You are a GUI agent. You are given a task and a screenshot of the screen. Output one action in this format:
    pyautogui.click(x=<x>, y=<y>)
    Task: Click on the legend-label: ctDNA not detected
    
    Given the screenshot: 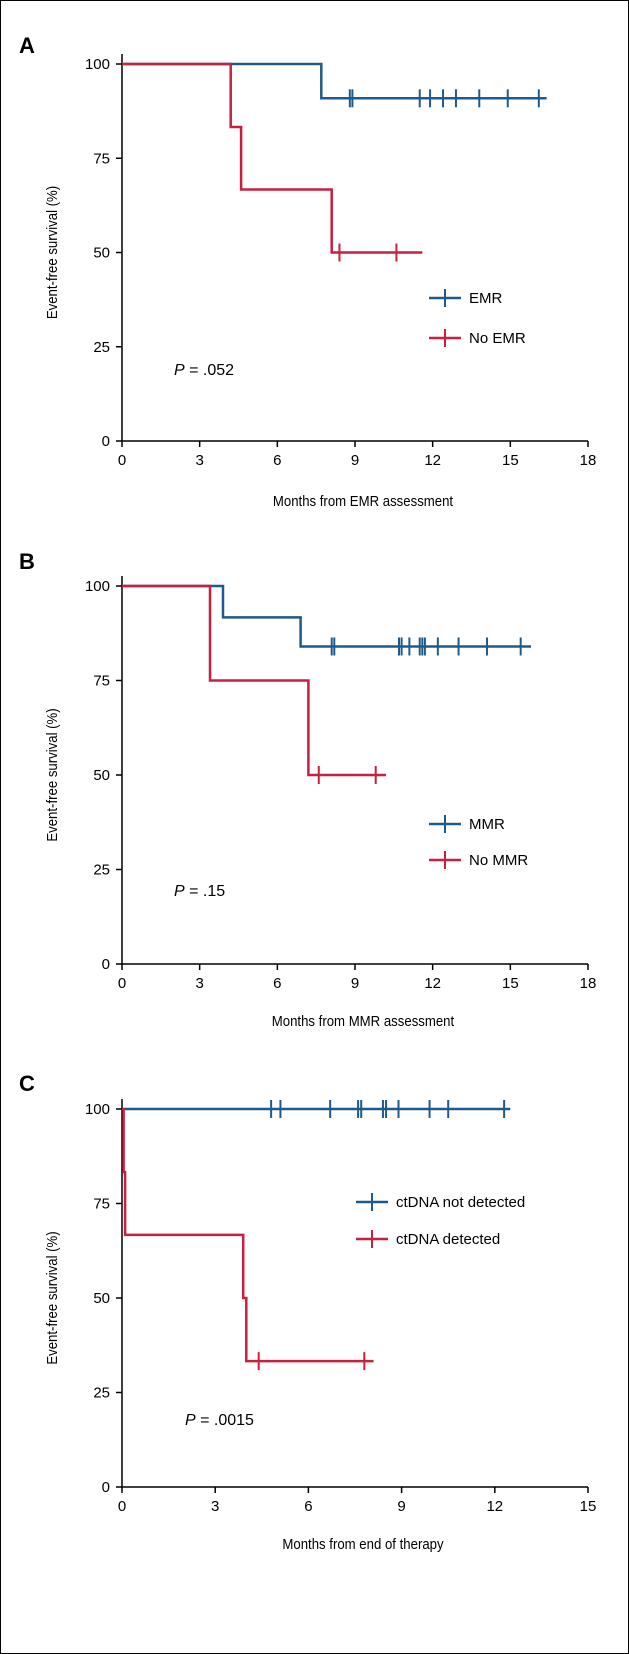 What is the action you would take?
    pyautogui.click(x=460, y=1202)
    